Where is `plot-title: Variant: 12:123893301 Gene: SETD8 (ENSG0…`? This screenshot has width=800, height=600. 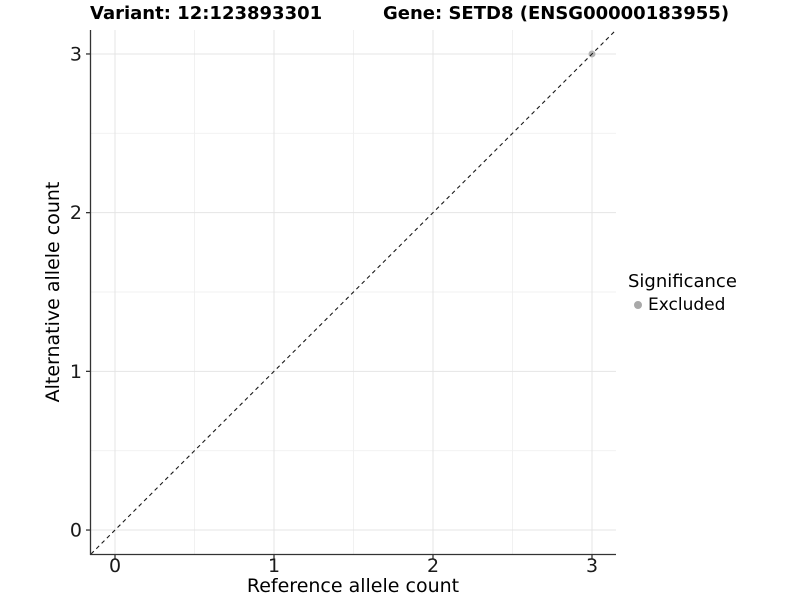 plot-title: Variant: 12:123893301 Gene: SETD8 (ENSG0… is located at coordinates (400, 15).